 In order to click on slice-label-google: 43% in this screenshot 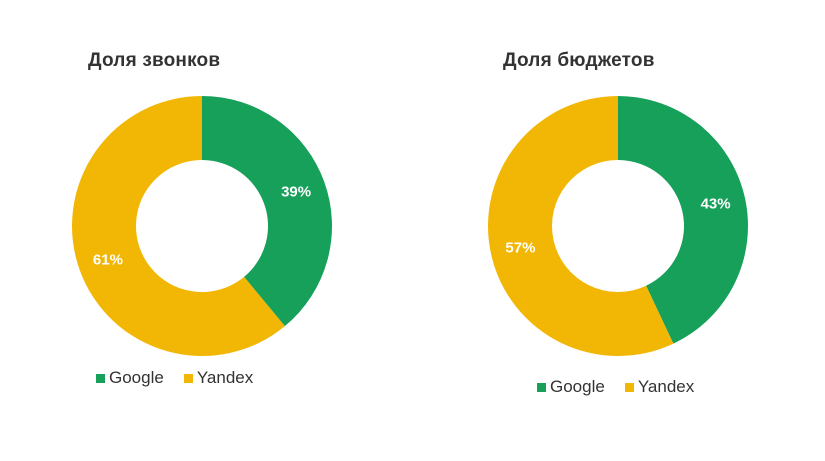, I will do `click(716, 204)`.